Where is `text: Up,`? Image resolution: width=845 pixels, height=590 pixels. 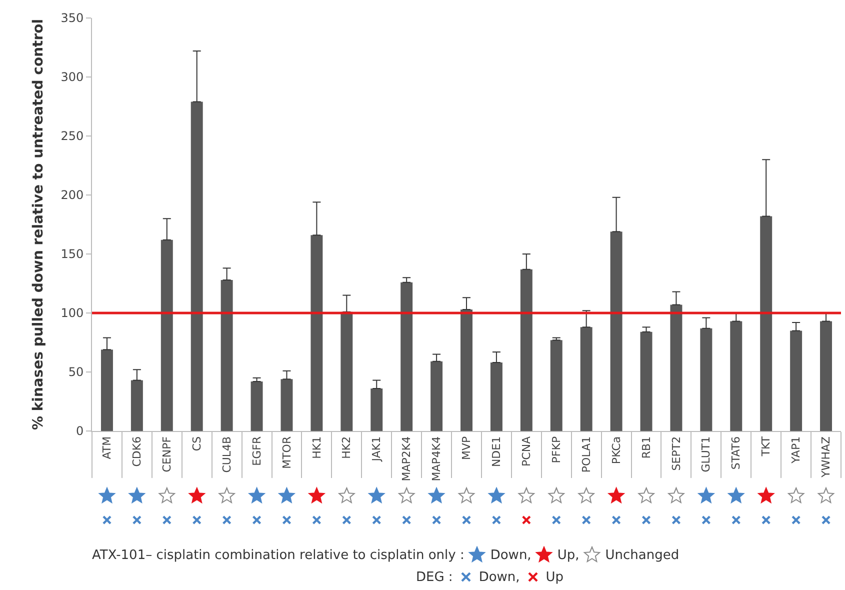
text: Up, is located at coordinates (568, 555).